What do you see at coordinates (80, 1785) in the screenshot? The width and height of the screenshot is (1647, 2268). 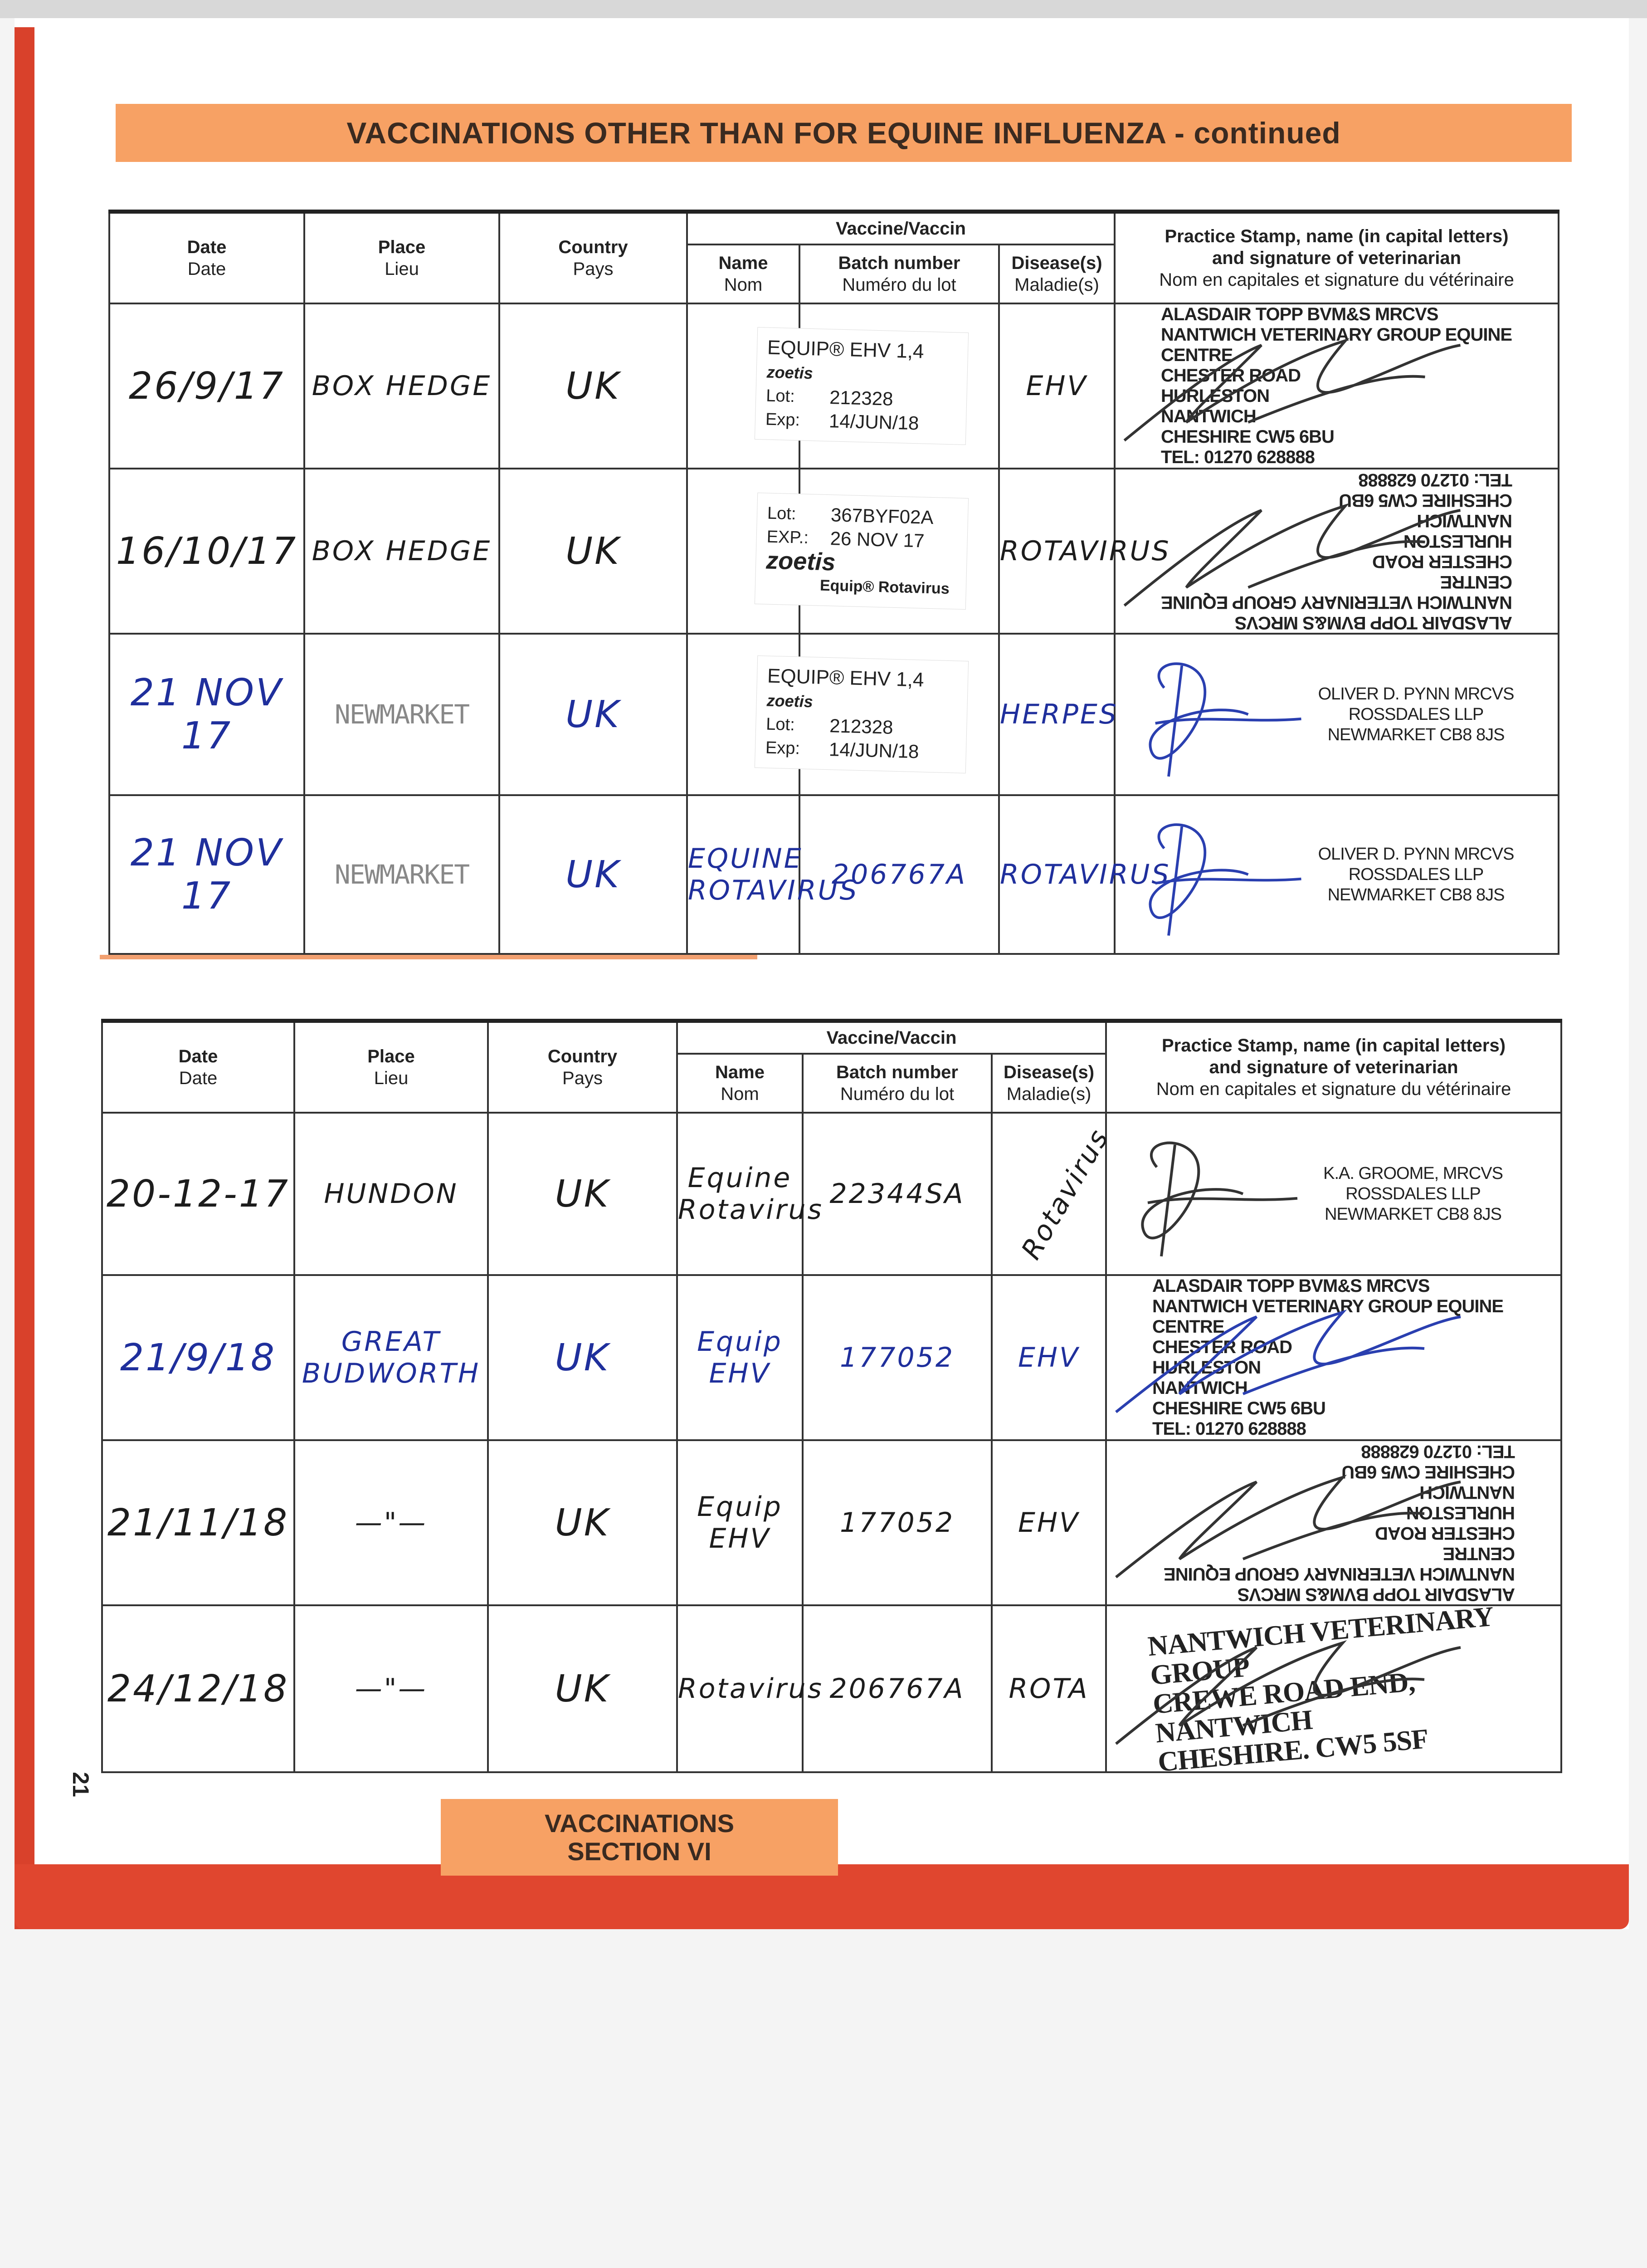 I see `page-number: 21` at bounding box center [80, 1785].